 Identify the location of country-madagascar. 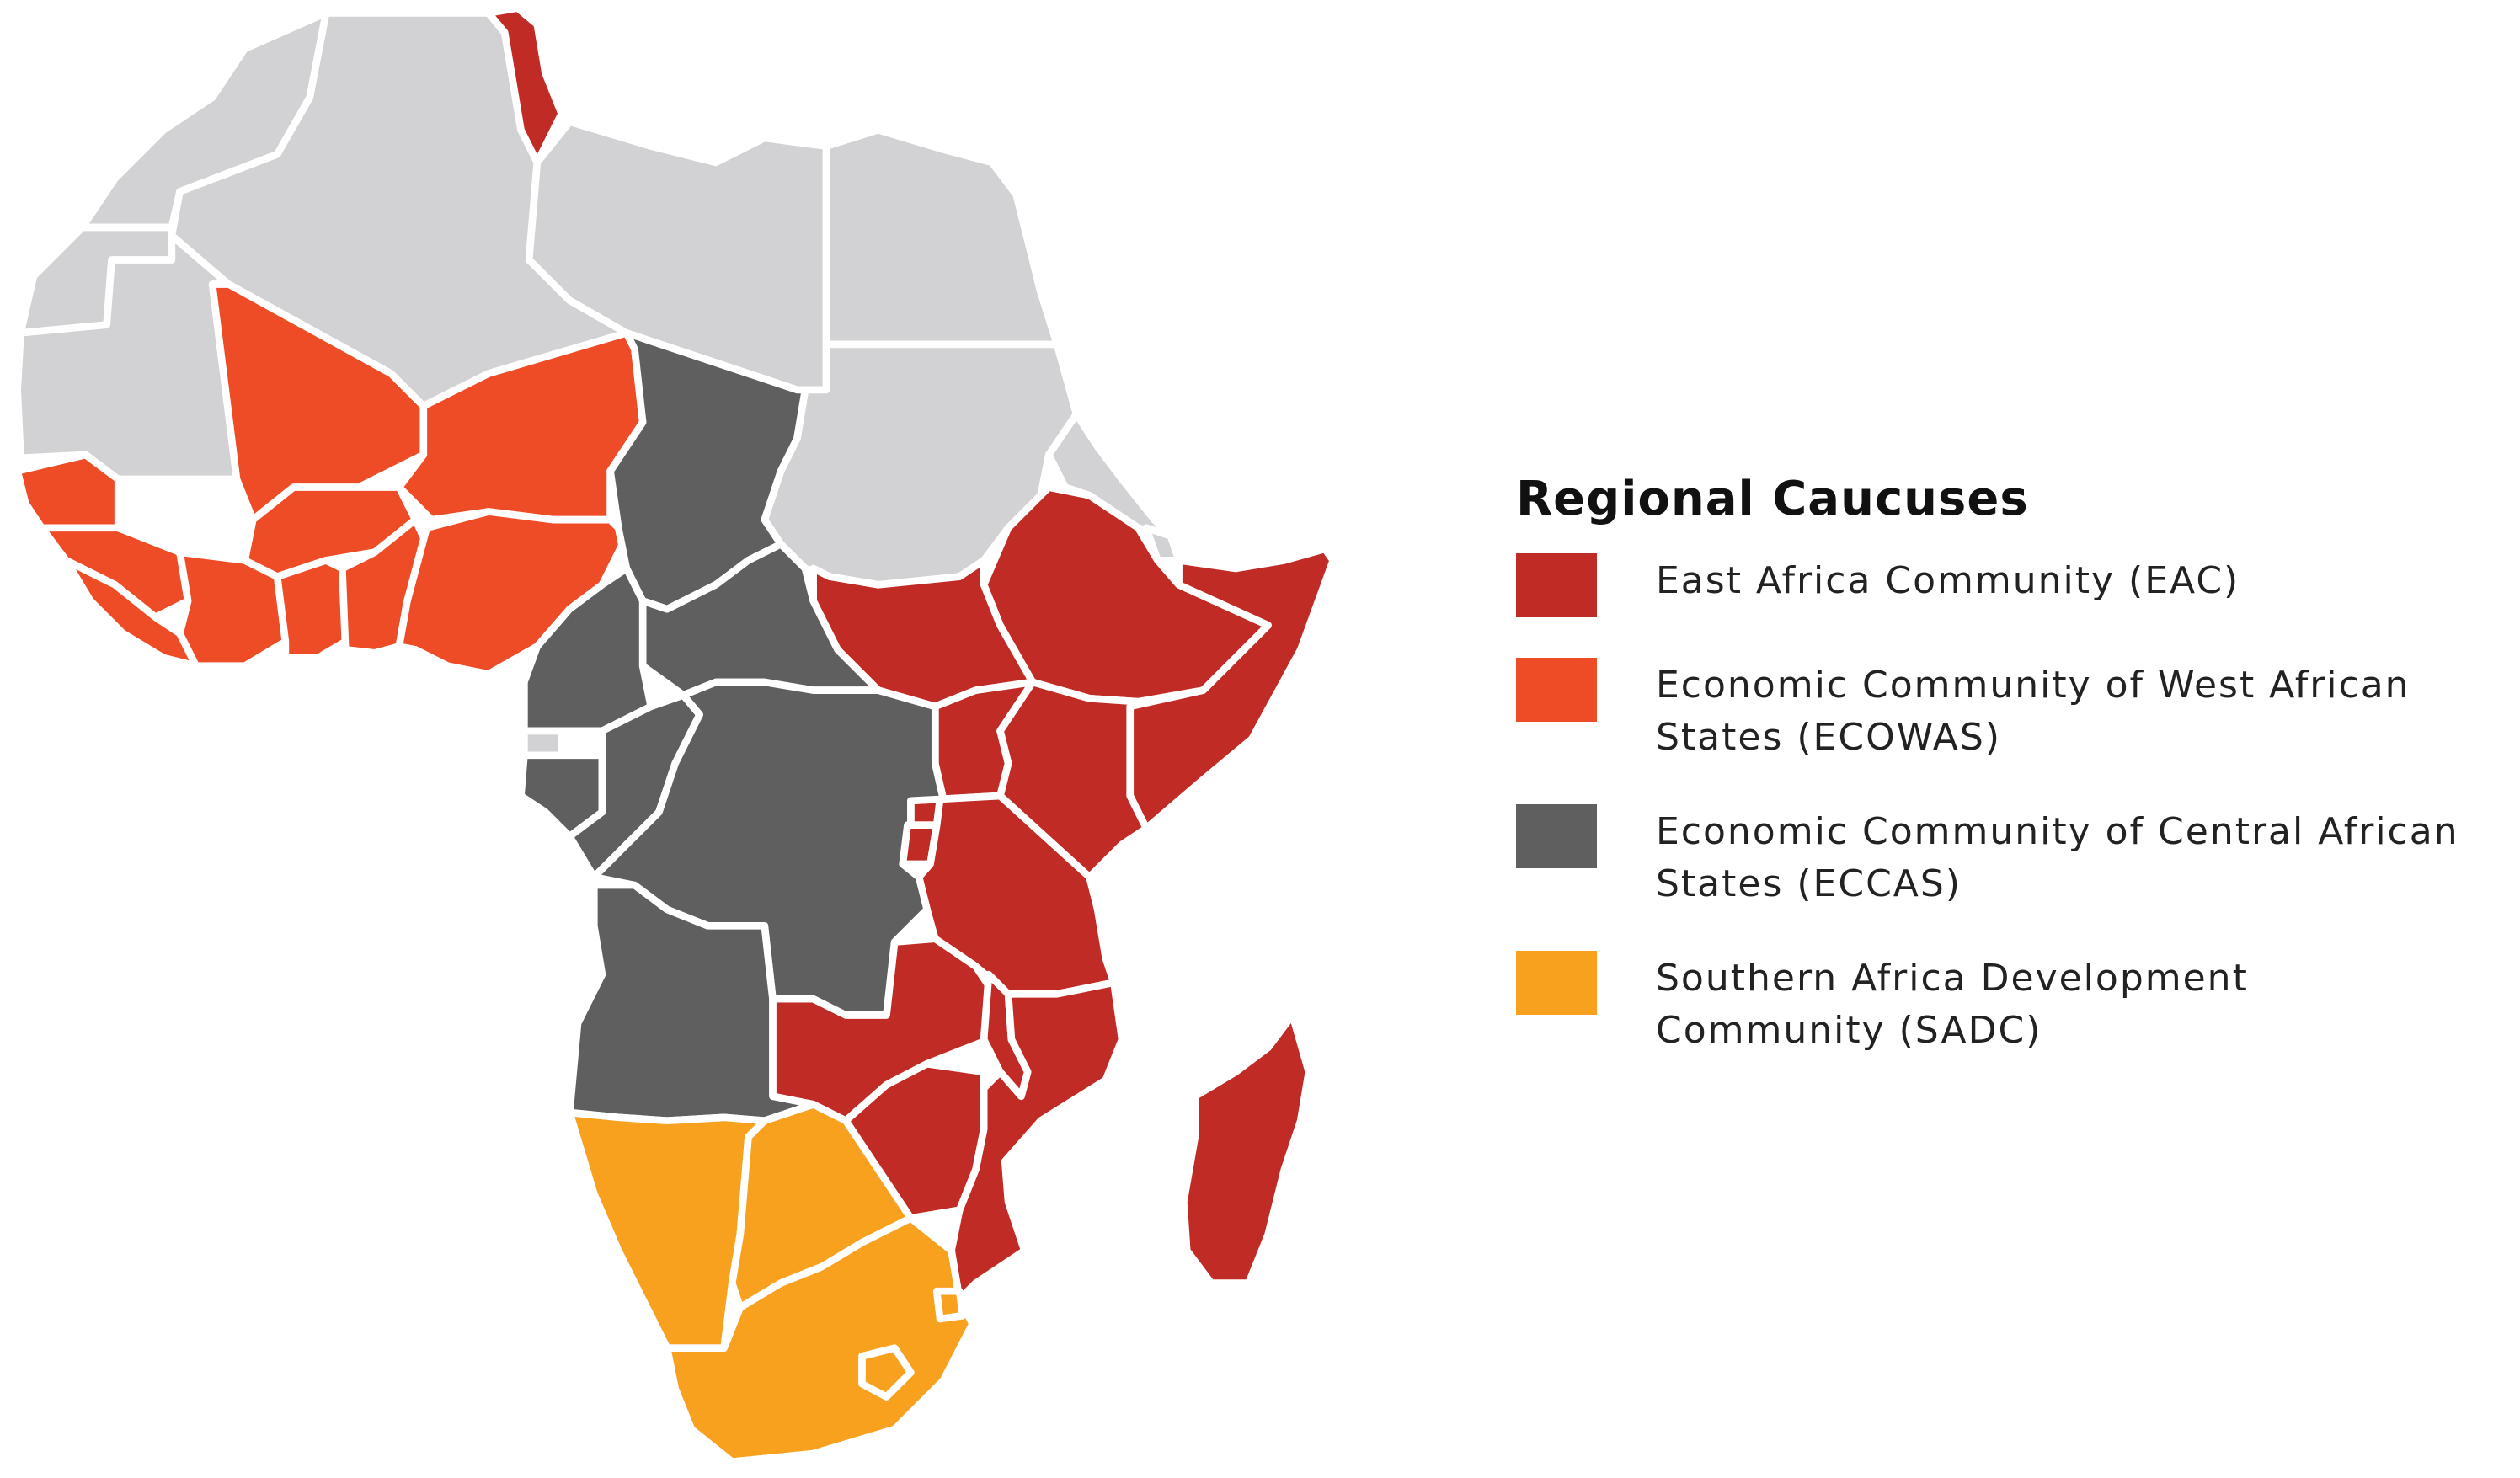
(1246, 1149).